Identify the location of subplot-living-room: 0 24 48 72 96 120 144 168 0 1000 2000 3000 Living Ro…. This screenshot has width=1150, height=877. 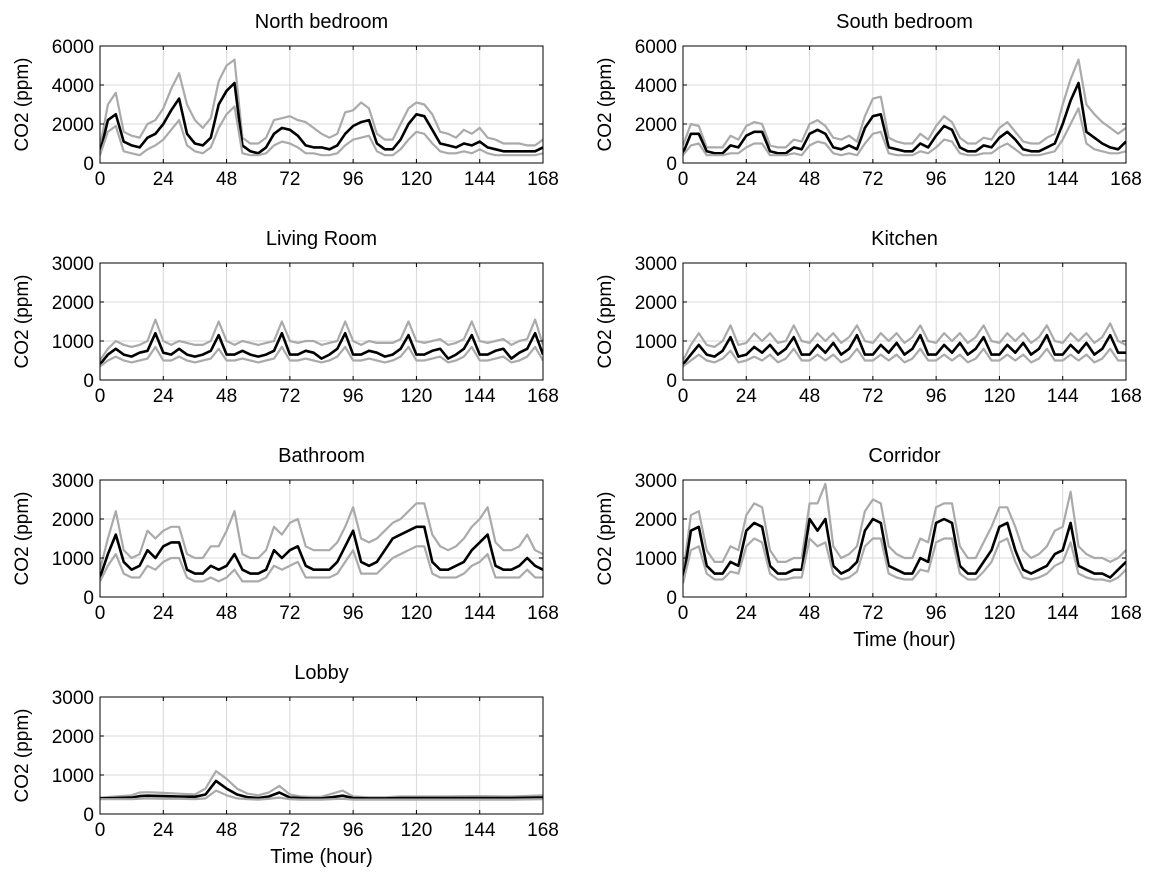
(285, 317).